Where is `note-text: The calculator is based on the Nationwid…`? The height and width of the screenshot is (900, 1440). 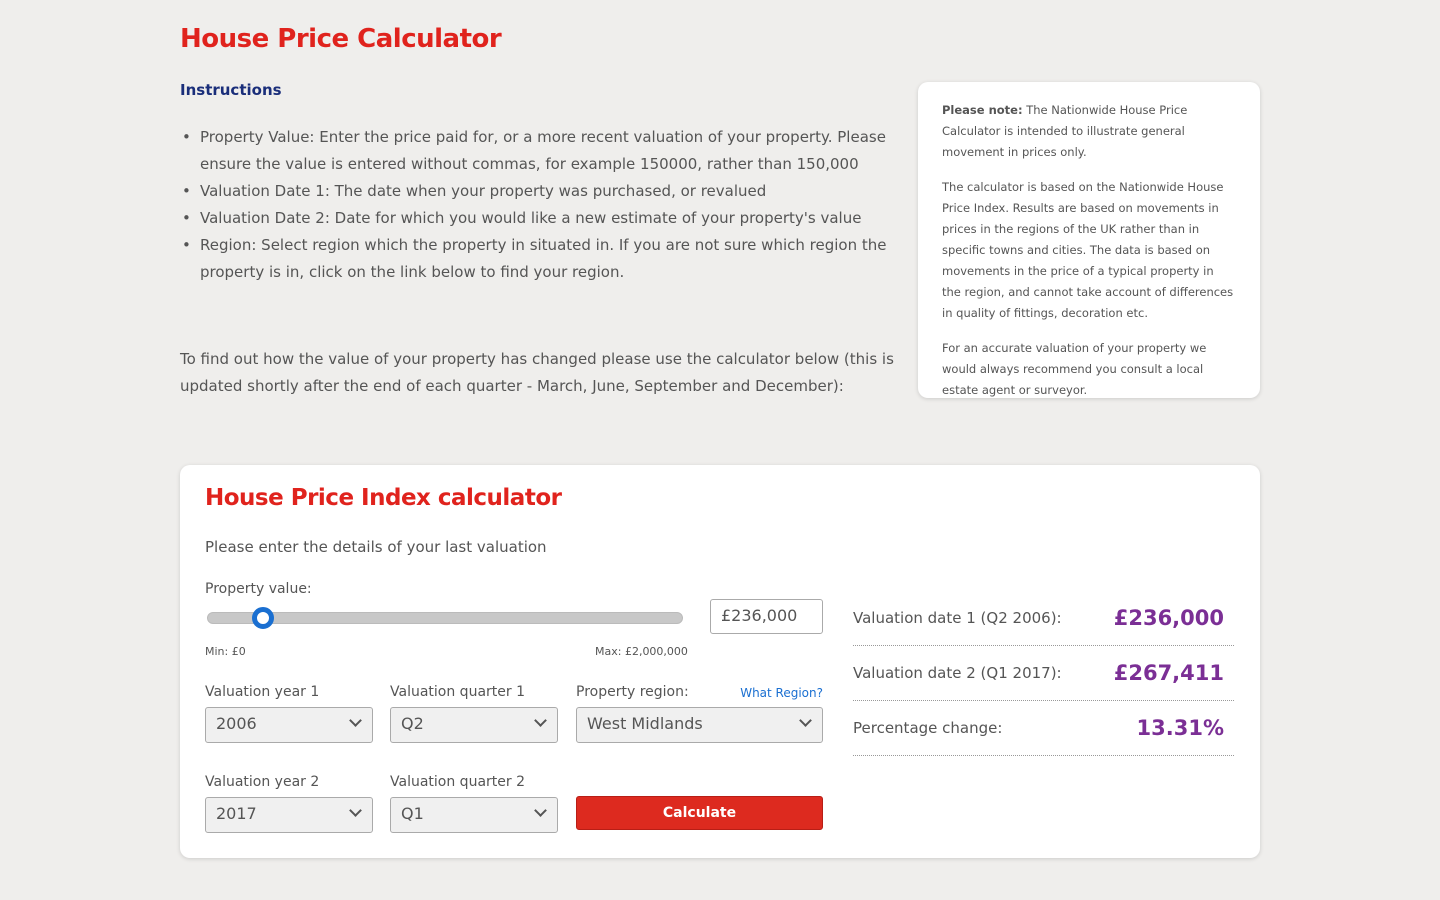 note-text: The calculator is based on the Nationwid… is located at coordinates (1088, 250).